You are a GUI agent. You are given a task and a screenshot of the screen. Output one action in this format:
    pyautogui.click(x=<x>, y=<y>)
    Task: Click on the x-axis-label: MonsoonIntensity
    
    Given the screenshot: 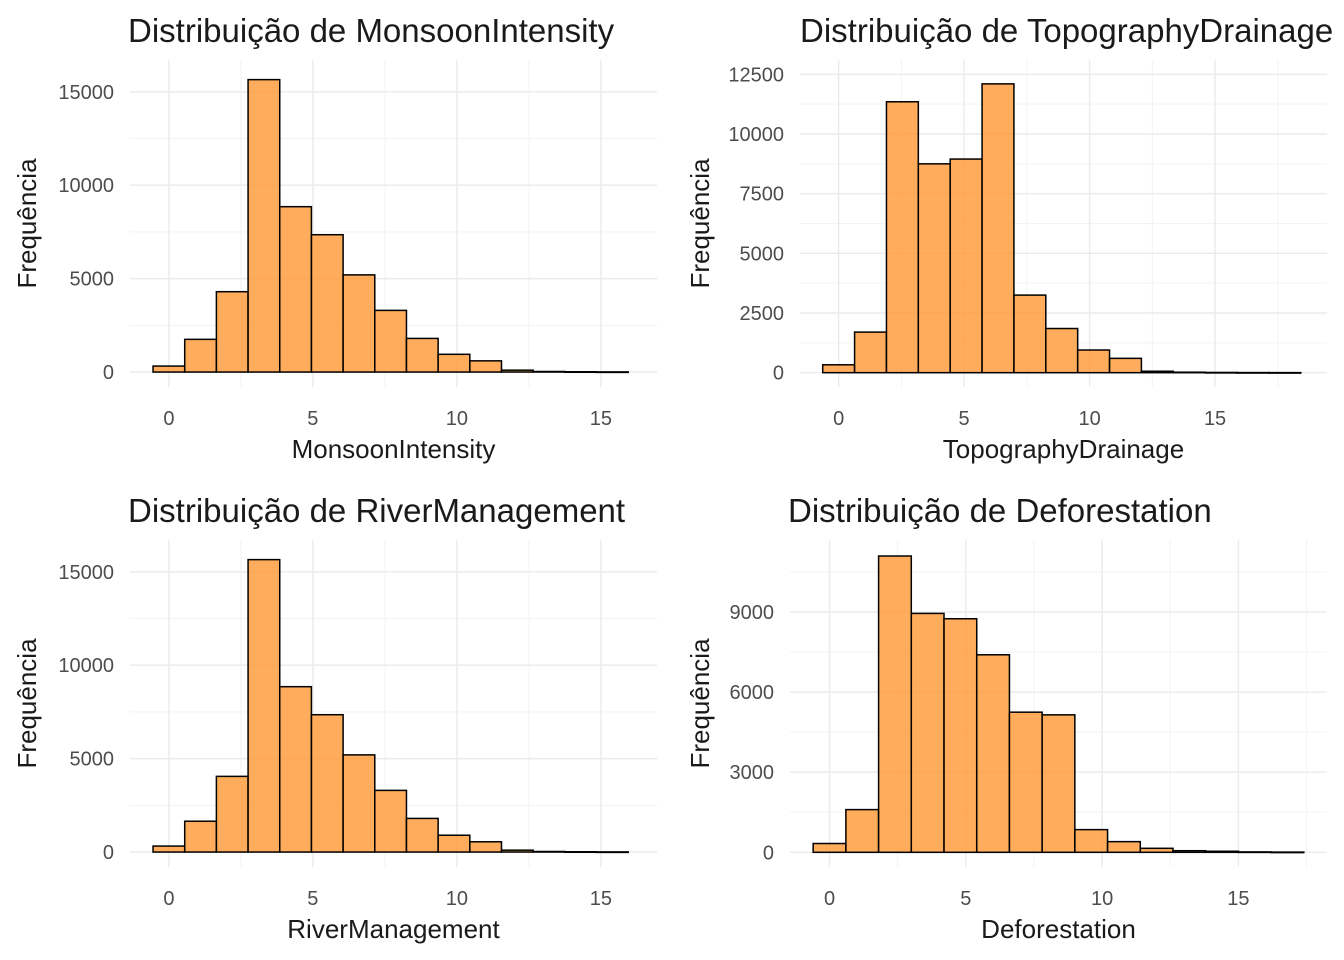 What is the action you would take?
    pyautogui.click(x=394, y=449)
    